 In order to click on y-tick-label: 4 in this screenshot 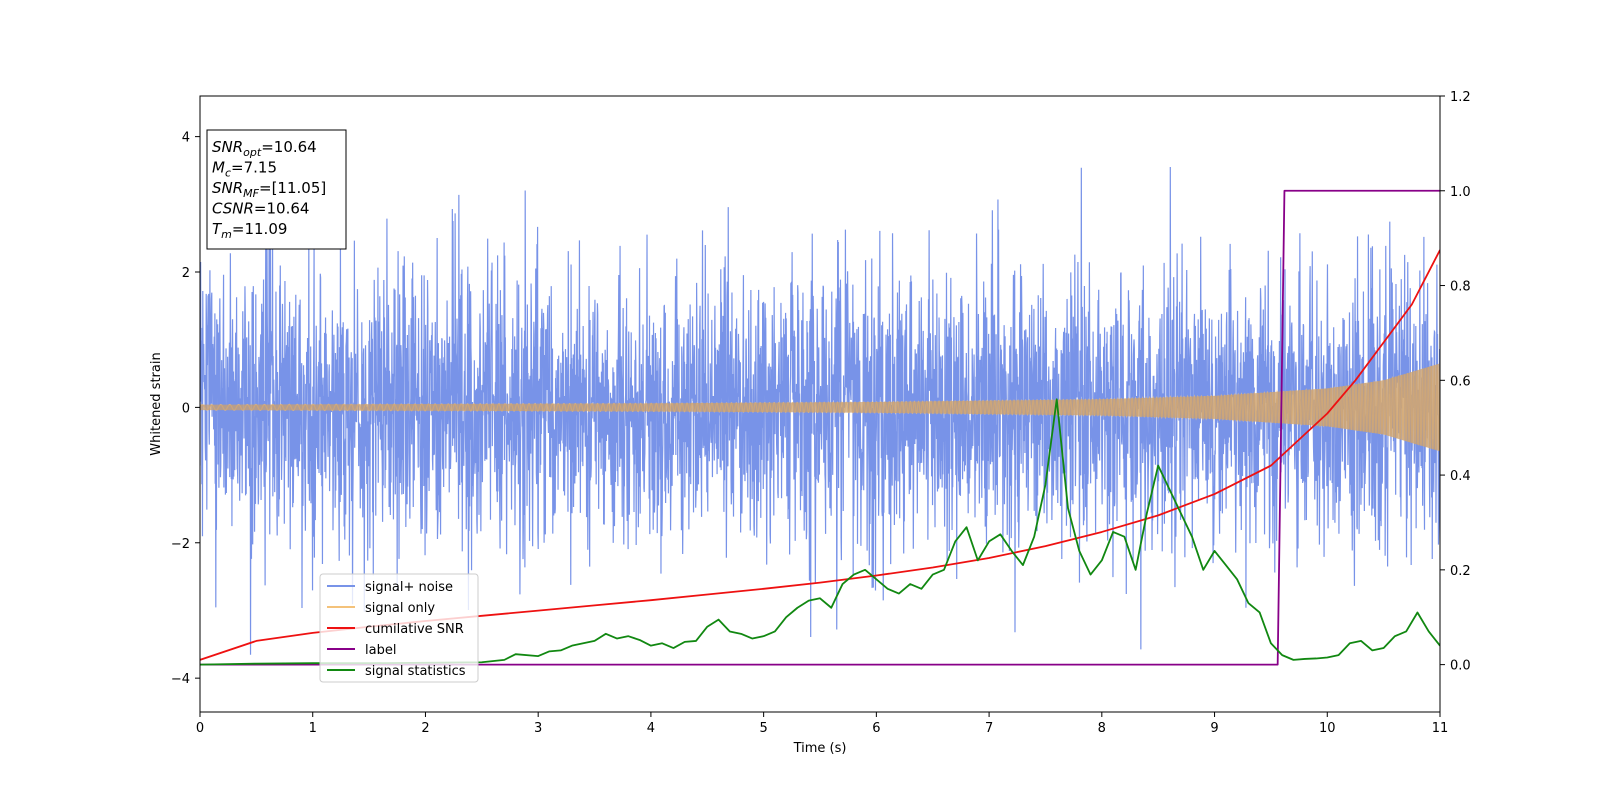, I will do `click(186, 138)`.